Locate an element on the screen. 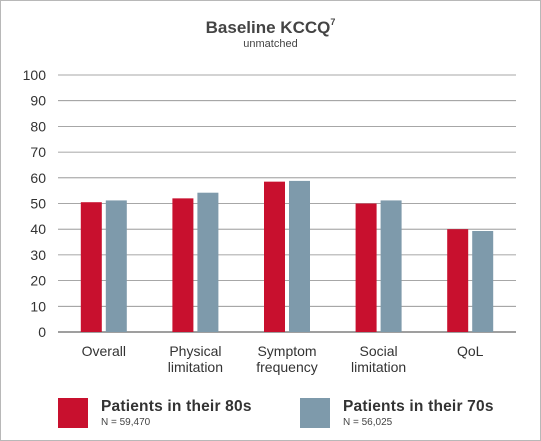 Image resolution: width=541 pixels, height=441 pixels. y-tick-label: 10 is located at coordinates (38, 306).